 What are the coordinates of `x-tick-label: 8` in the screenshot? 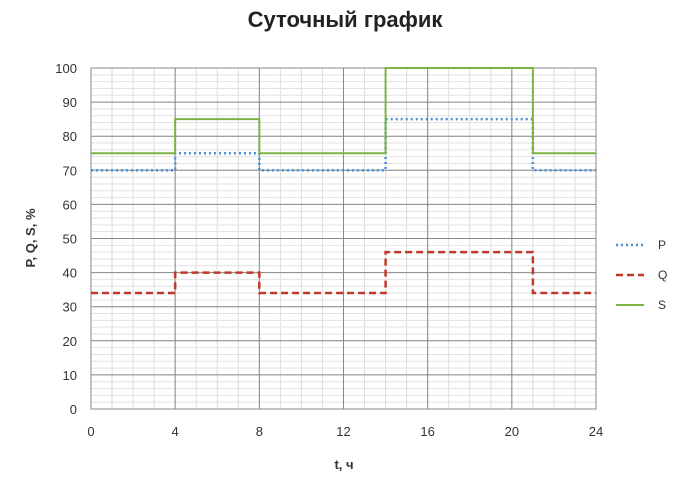 It's located at (259, 431).